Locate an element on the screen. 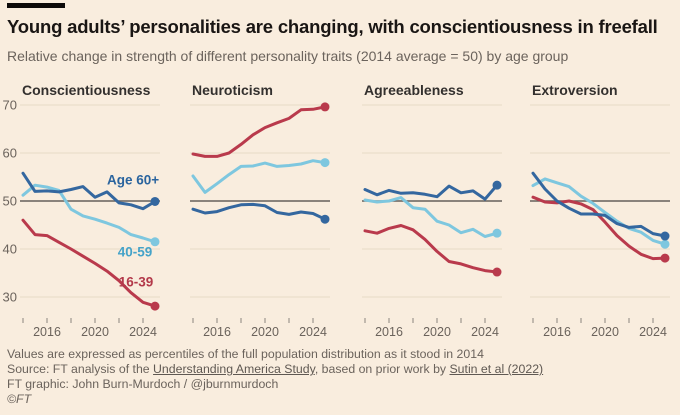  panel-title: Neuroticism is located at coordinates (232, 90).